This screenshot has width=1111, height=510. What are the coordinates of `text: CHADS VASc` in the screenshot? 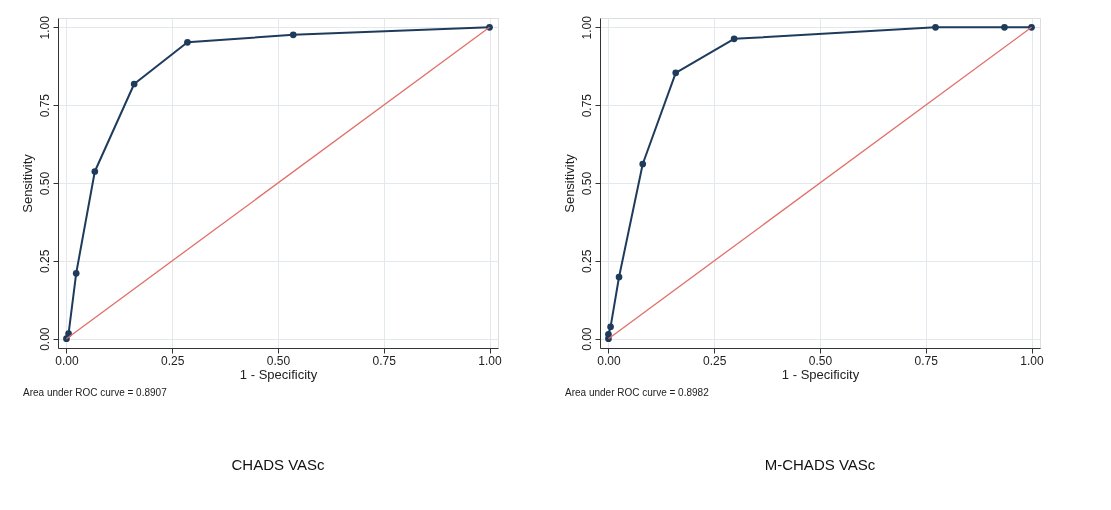 It's located at (278, 464).